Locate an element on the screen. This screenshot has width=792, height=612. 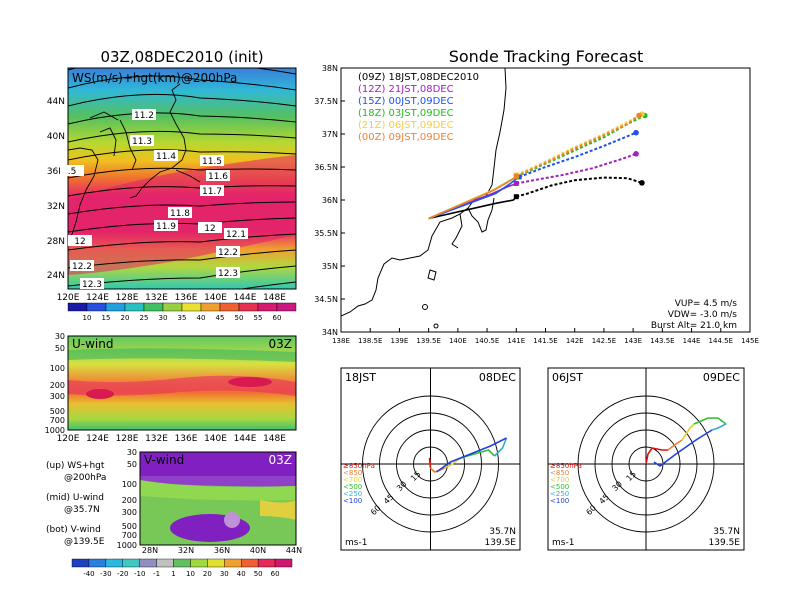
right-title: Sonde Tracking Forecast is located at coordinates (546, 56).